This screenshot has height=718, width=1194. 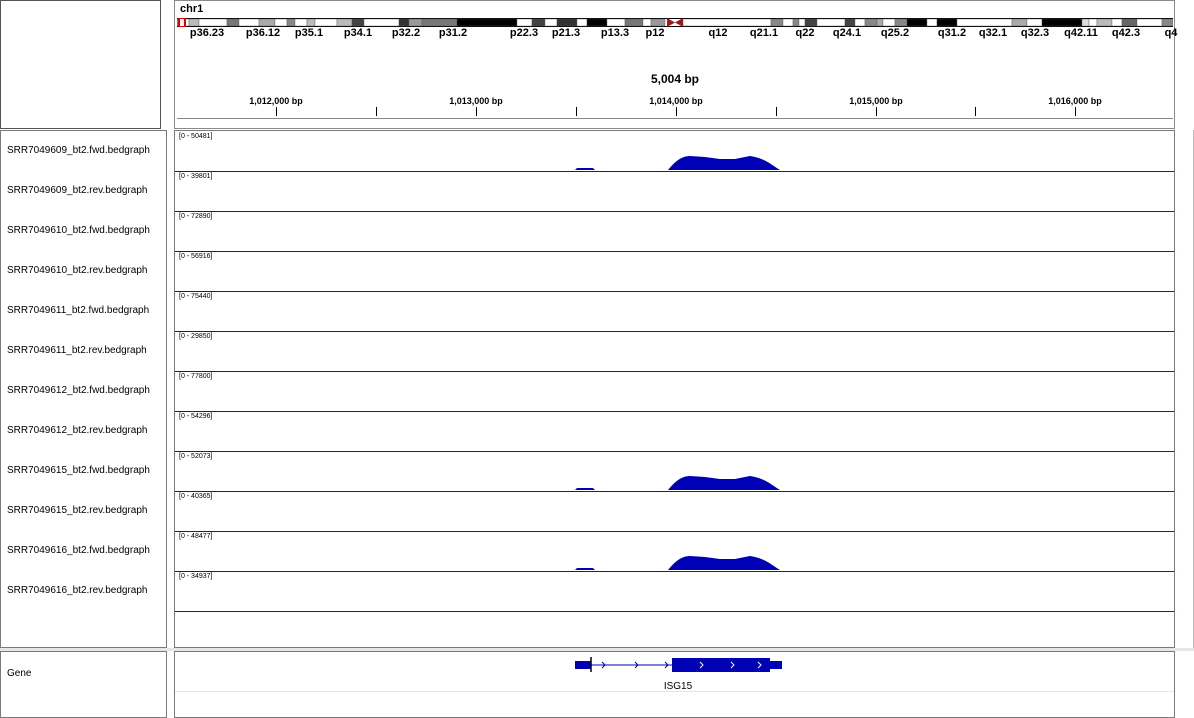 I want to click on band-label: p12, so click(x=655, y=33).